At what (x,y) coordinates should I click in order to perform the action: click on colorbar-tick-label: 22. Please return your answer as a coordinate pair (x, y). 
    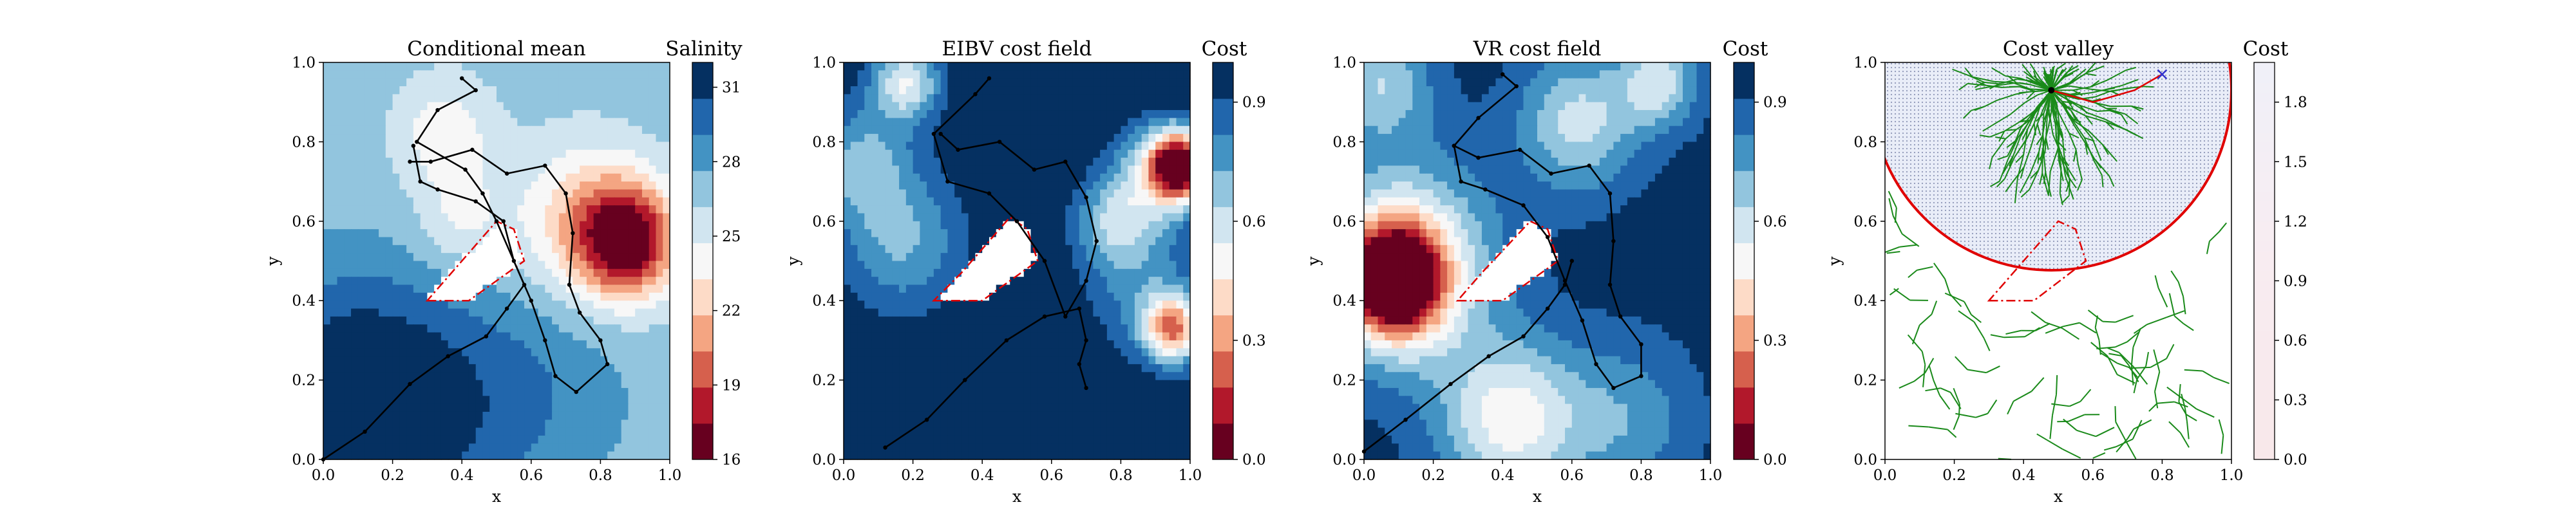
    Looking at the image, I should click on (731, 311).